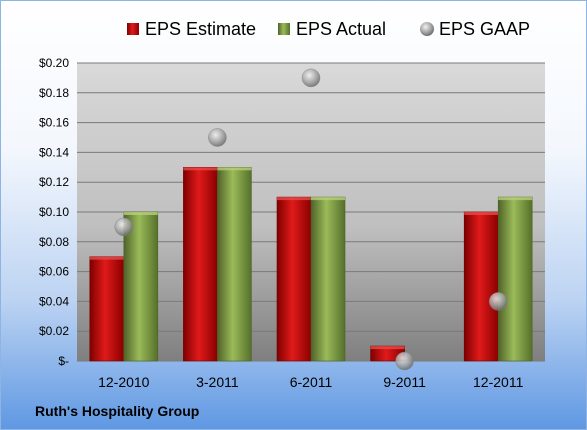  I want to click on y-tick-label: $0.10, so click(54, 212).